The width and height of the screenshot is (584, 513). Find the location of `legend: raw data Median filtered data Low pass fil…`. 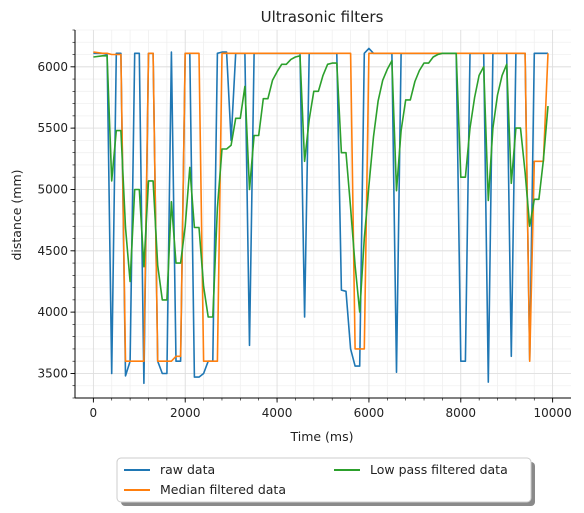

legend: raw data Median filtered data Low pass fil… is located at coordinates (325, 481).